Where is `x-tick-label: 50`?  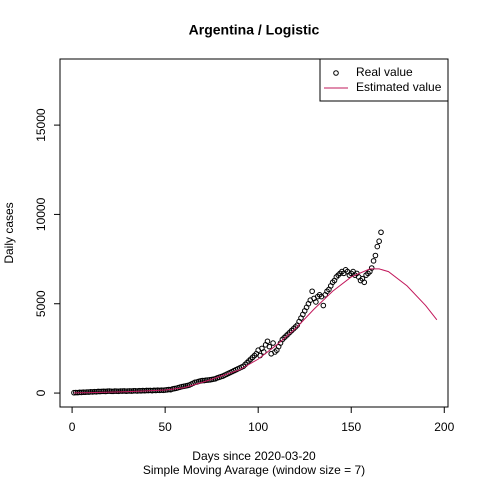 x-tick-label: 50 is located at coordinates (165, 427).